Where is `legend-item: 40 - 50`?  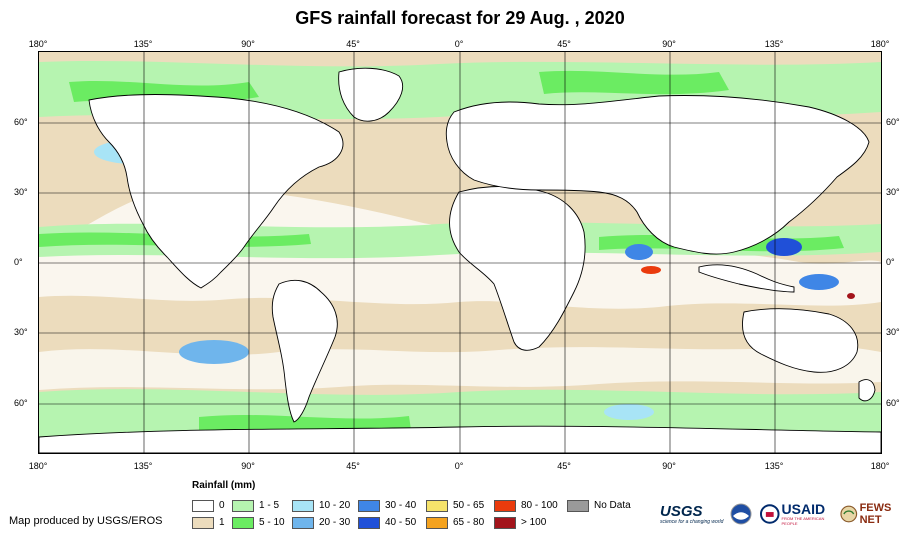
legend-item: 40 - 50 is located at coordinates (387, 522).